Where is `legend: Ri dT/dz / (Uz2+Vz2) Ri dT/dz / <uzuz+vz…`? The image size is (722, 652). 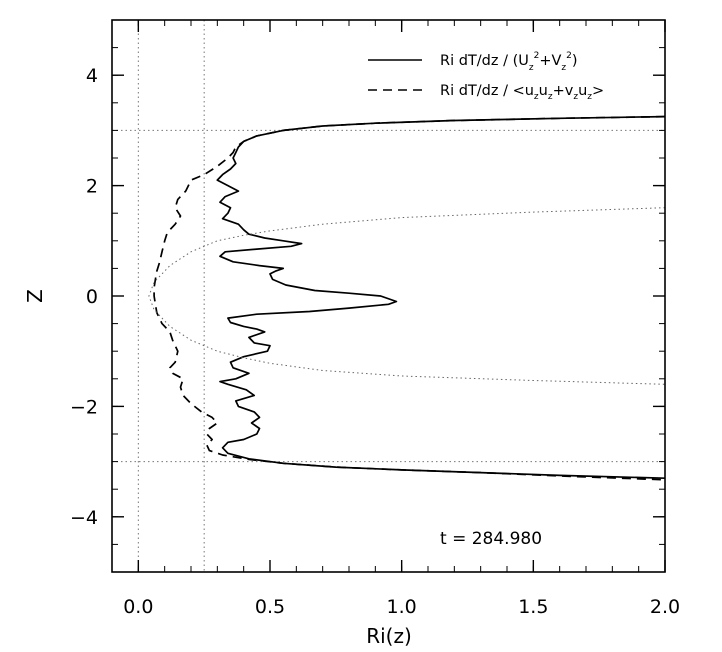 legend: Ri dT/dz / (Uz2+Vz2) Ri dT/dz / <uzuz+vz… is located at coordinates (486, 76).